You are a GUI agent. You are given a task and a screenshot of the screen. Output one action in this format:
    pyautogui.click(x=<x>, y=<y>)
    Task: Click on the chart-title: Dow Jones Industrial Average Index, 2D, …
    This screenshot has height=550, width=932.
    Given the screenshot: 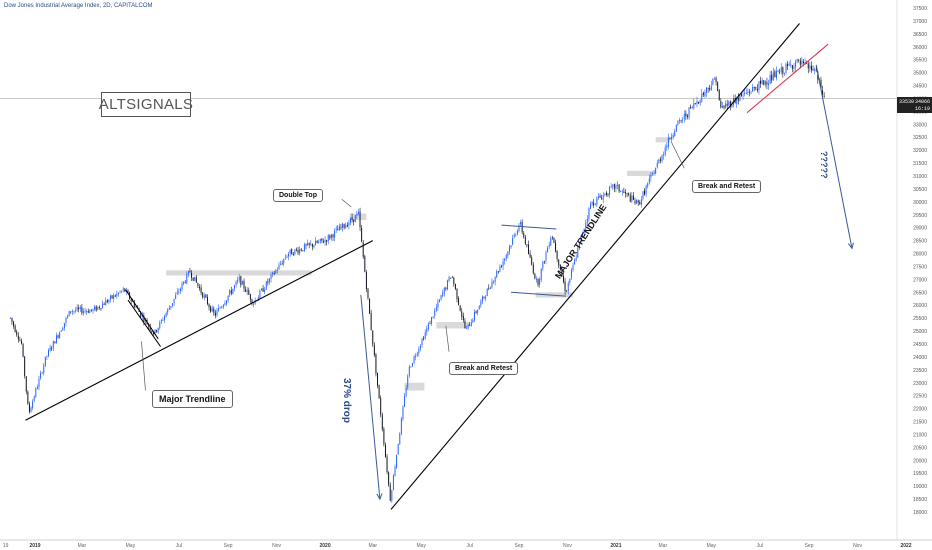 What is the action you would take?
    pyautogui.click(x=78, y=6)
    